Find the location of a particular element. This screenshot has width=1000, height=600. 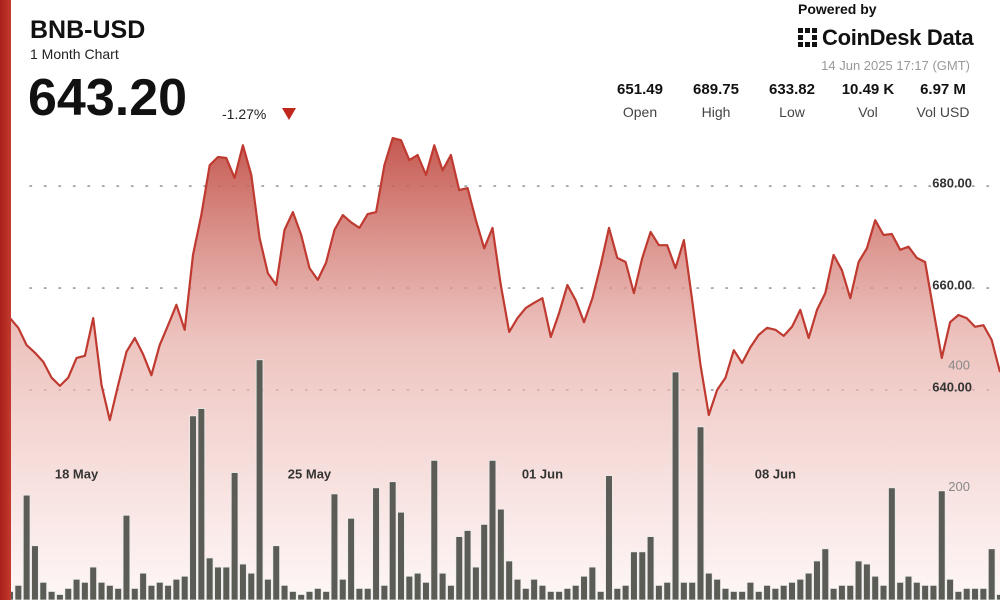

x-tick-label: 25 May is located at coordinates (310, 473).